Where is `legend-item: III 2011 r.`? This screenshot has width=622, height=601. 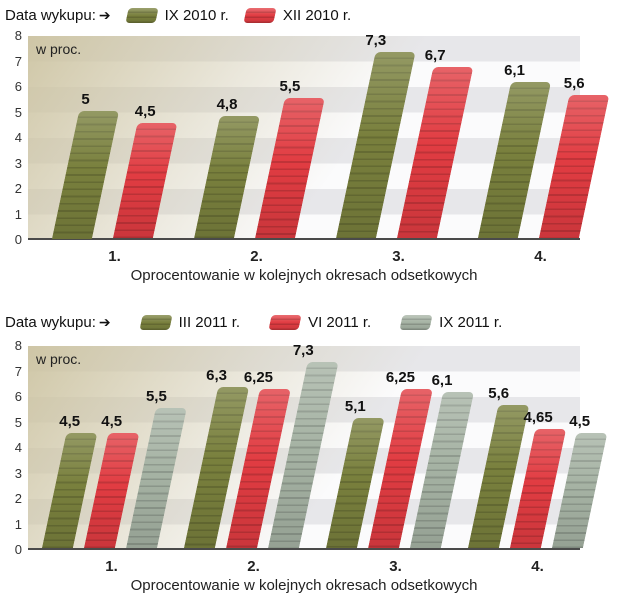
legend-item: III 2011 r. is located at coordinates (190, 322).